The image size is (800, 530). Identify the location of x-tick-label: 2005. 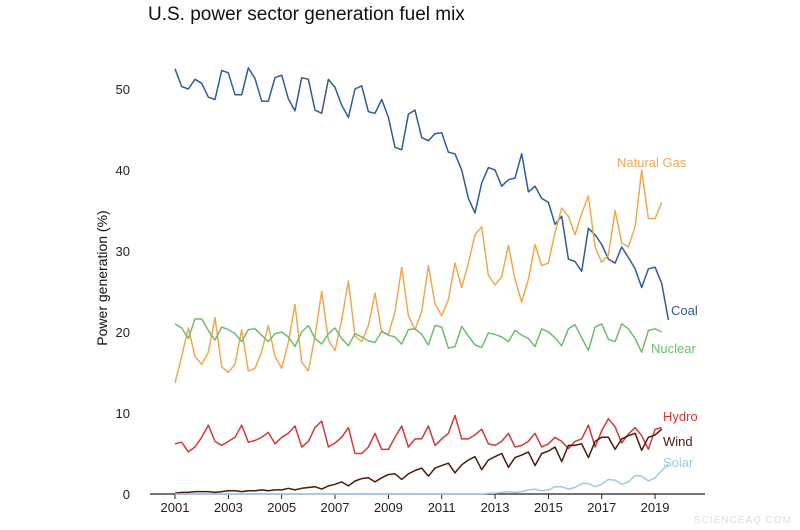
(281, 507).